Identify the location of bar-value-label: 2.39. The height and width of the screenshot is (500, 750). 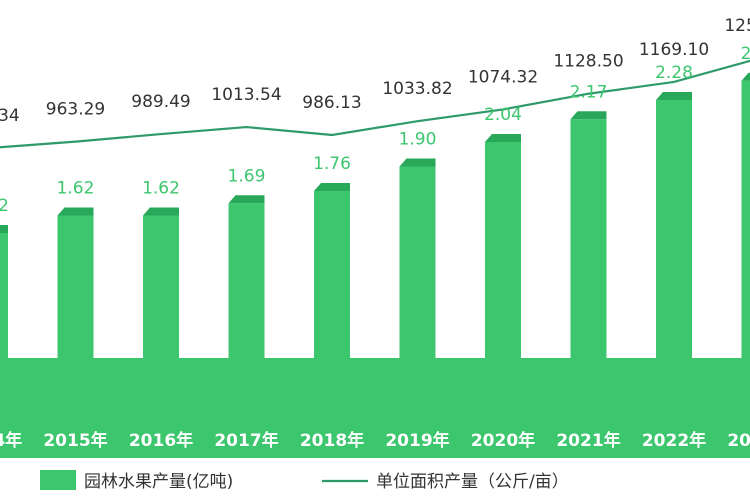
(745, 54).